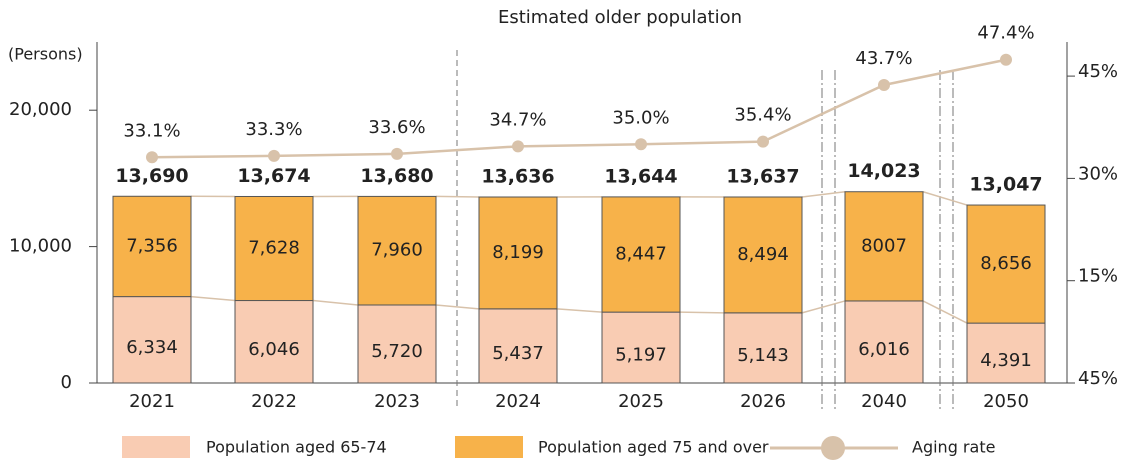 The width and height of the screenshot is (1123, 464). What do you see at coordinates (763, 355) in the screenshot?
I see `data-label: 5,143` at bounding box center [763, 355].